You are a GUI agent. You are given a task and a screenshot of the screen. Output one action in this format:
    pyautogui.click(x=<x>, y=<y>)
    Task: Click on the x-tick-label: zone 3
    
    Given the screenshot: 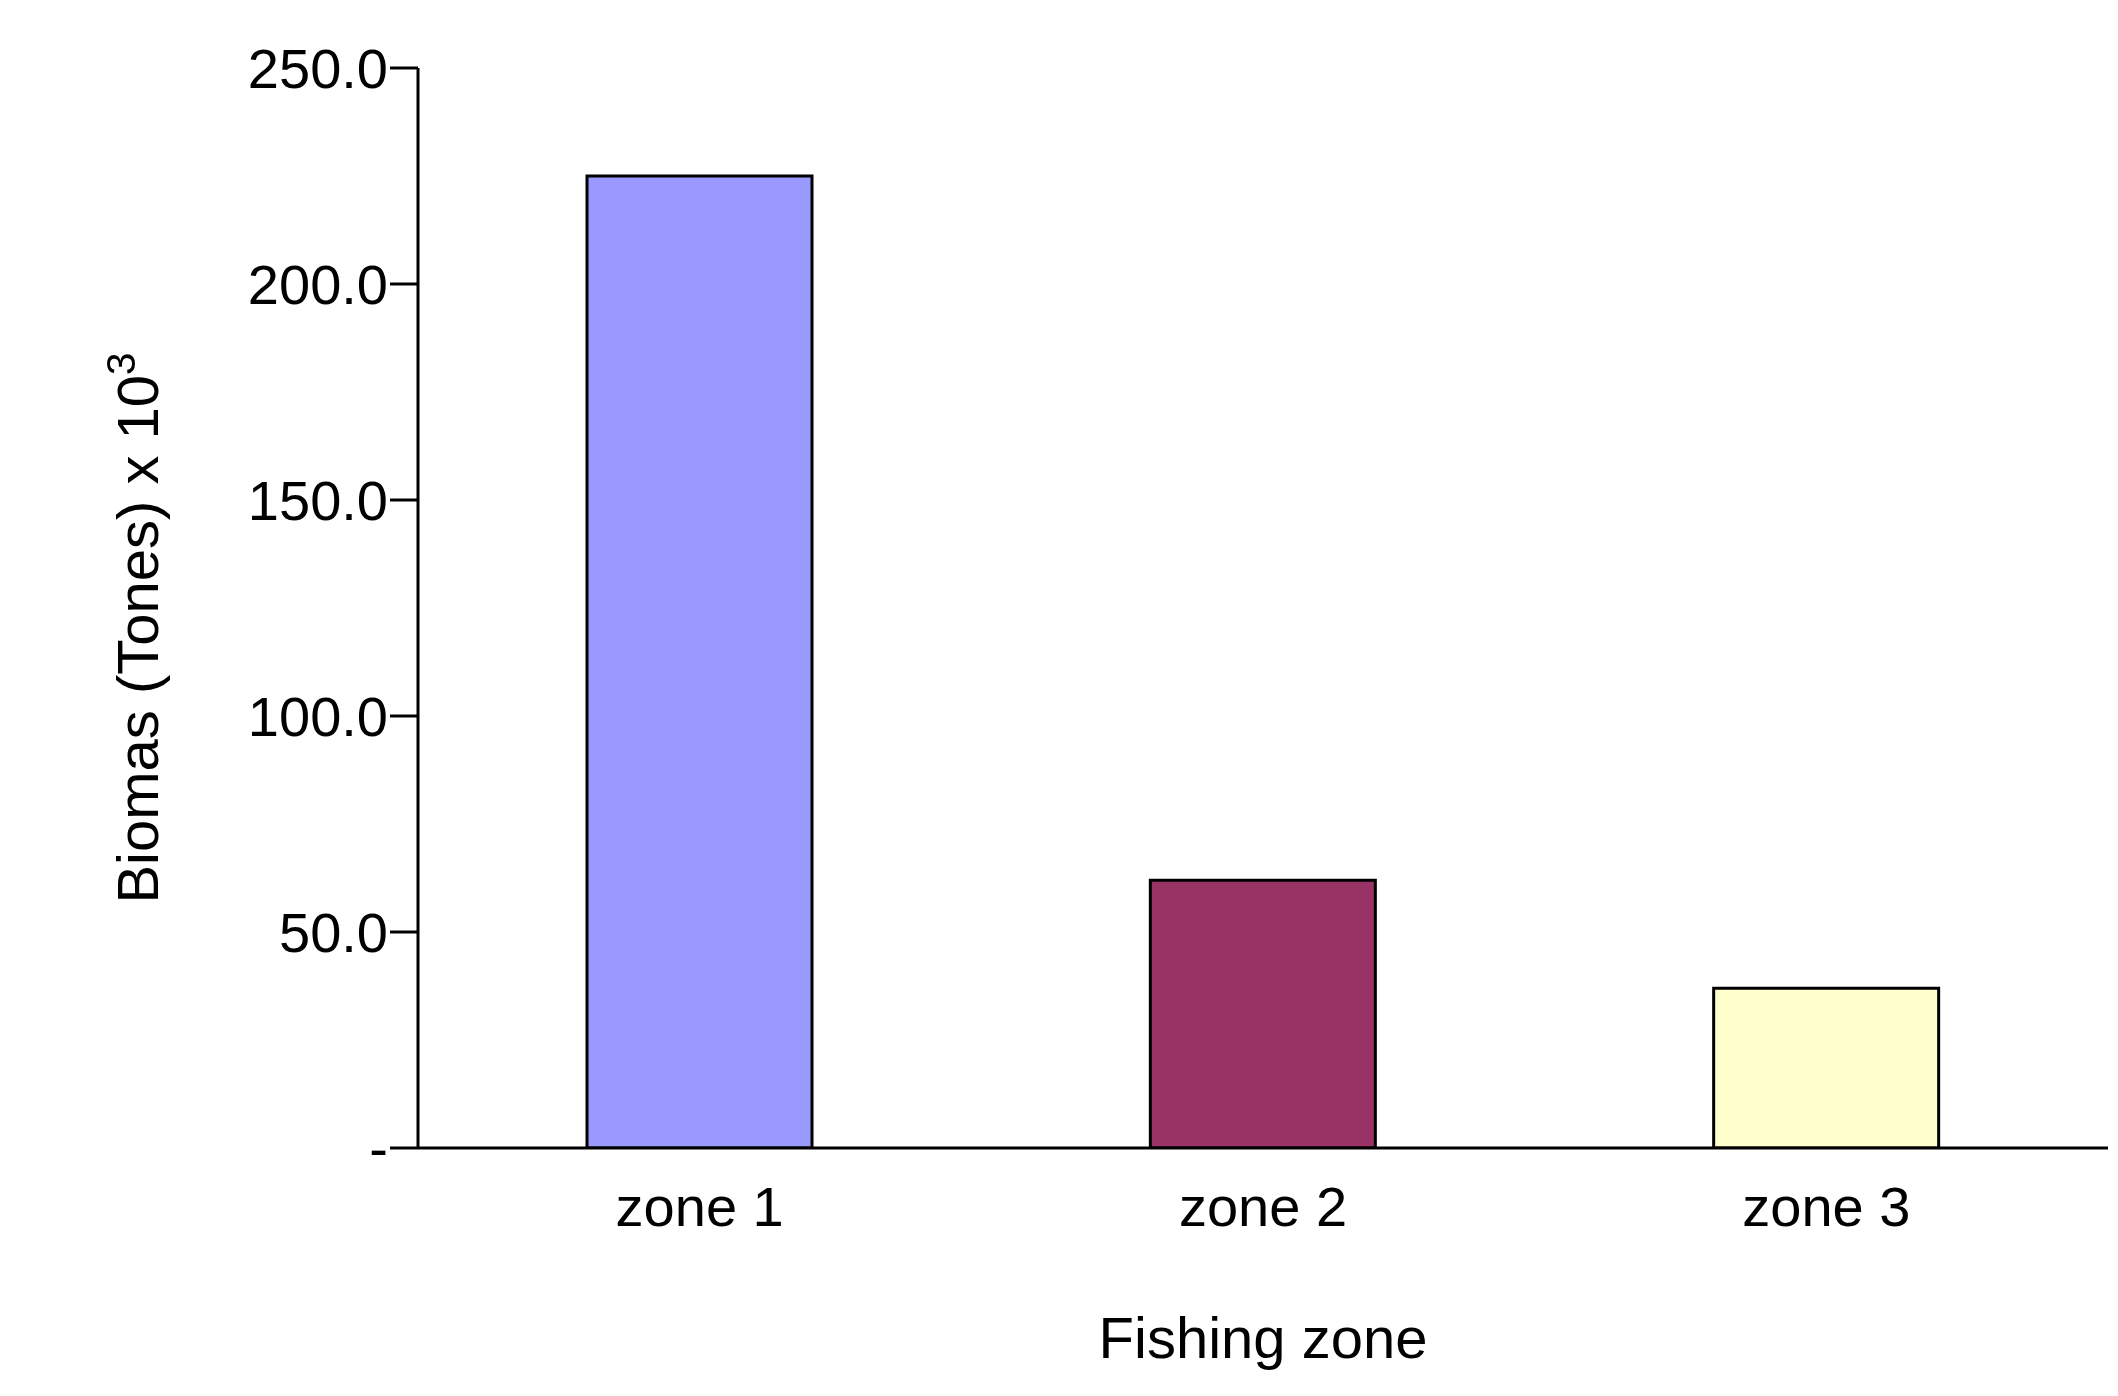 What is the action you would take?
    pyautogui.click(x=1826, y=1206)
    